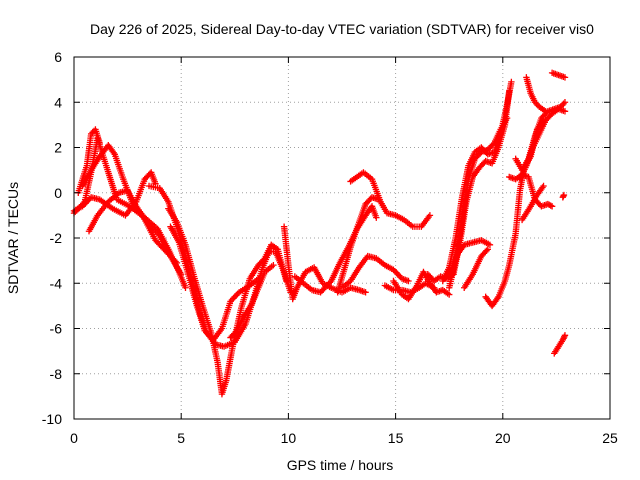 This screenshot has height=480, width=640. Describe the element at coordinates (396, 438) in the screenshot. I see `x-tick-label: 15` at that location.